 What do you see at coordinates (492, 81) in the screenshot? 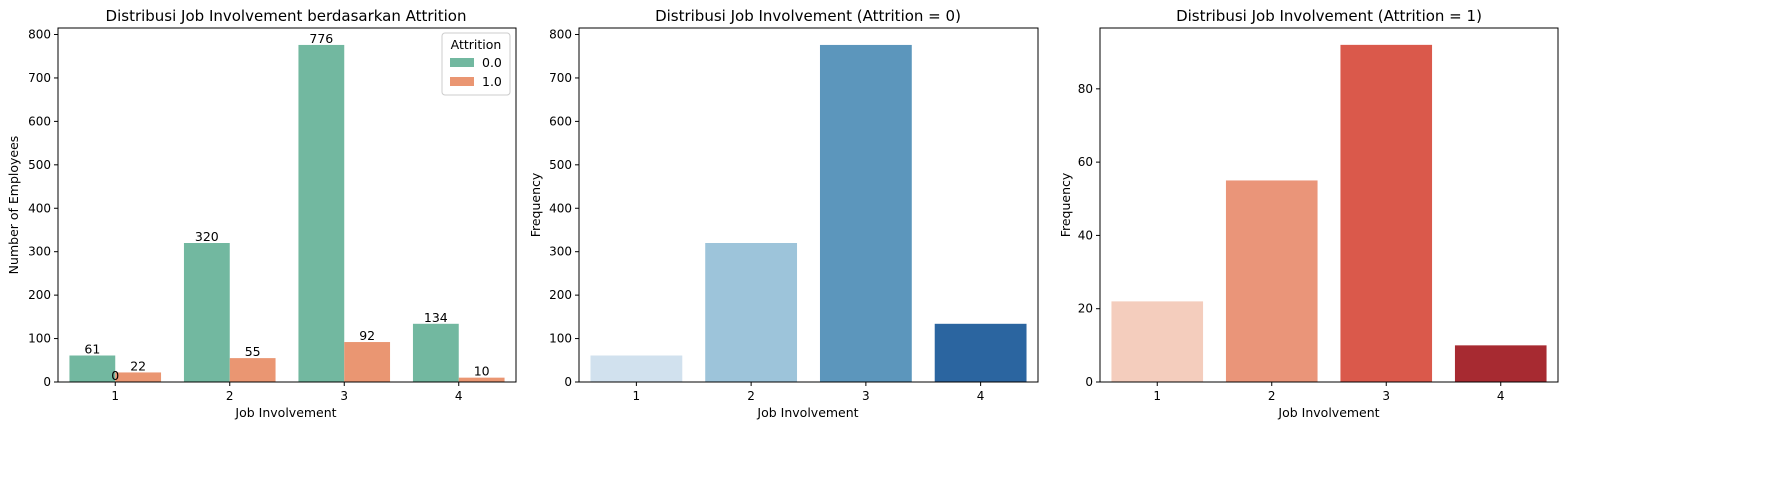
I see `legend-label-series-1: 1.0` at bounding box center [492, 81].